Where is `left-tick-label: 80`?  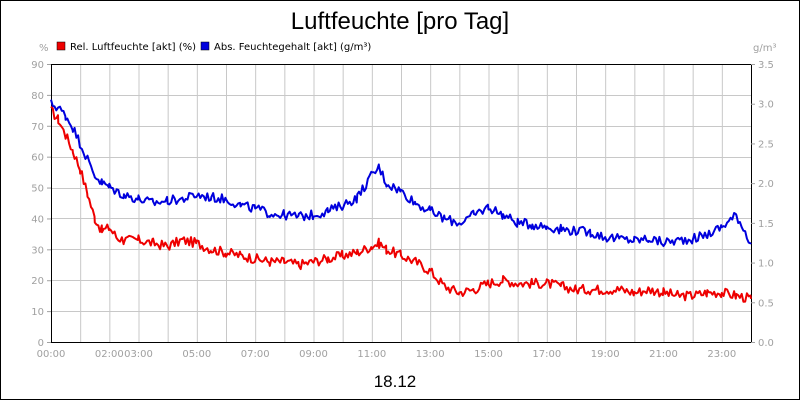 left-tick-label: 80 is located at coordinates (37, 96).